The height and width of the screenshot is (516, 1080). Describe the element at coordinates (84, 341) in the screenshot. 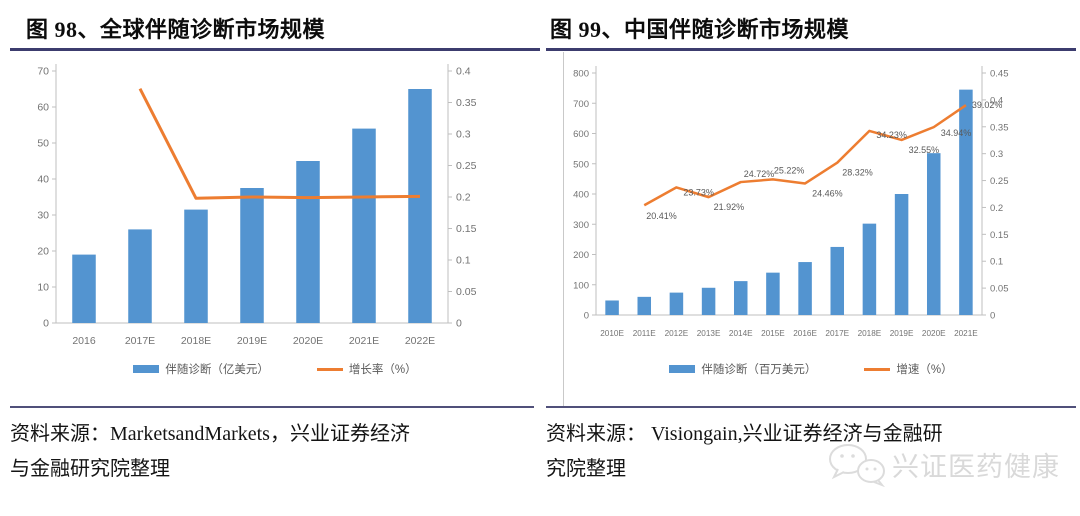

I see `svg-text: 2016` at that location.